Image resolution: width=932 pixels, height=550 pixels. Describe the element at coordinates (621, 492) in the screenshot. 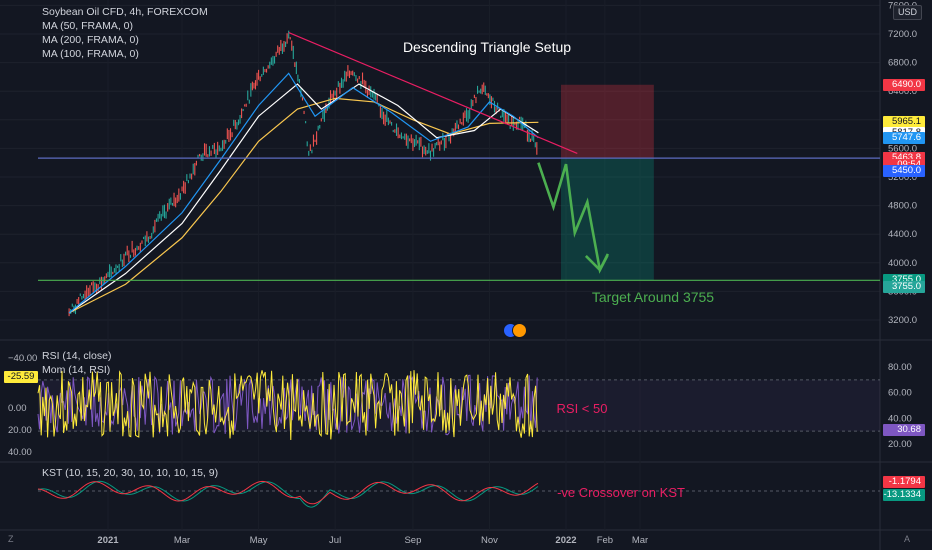

I see `kst-annotation: -ve Crossover on KST` at that location.